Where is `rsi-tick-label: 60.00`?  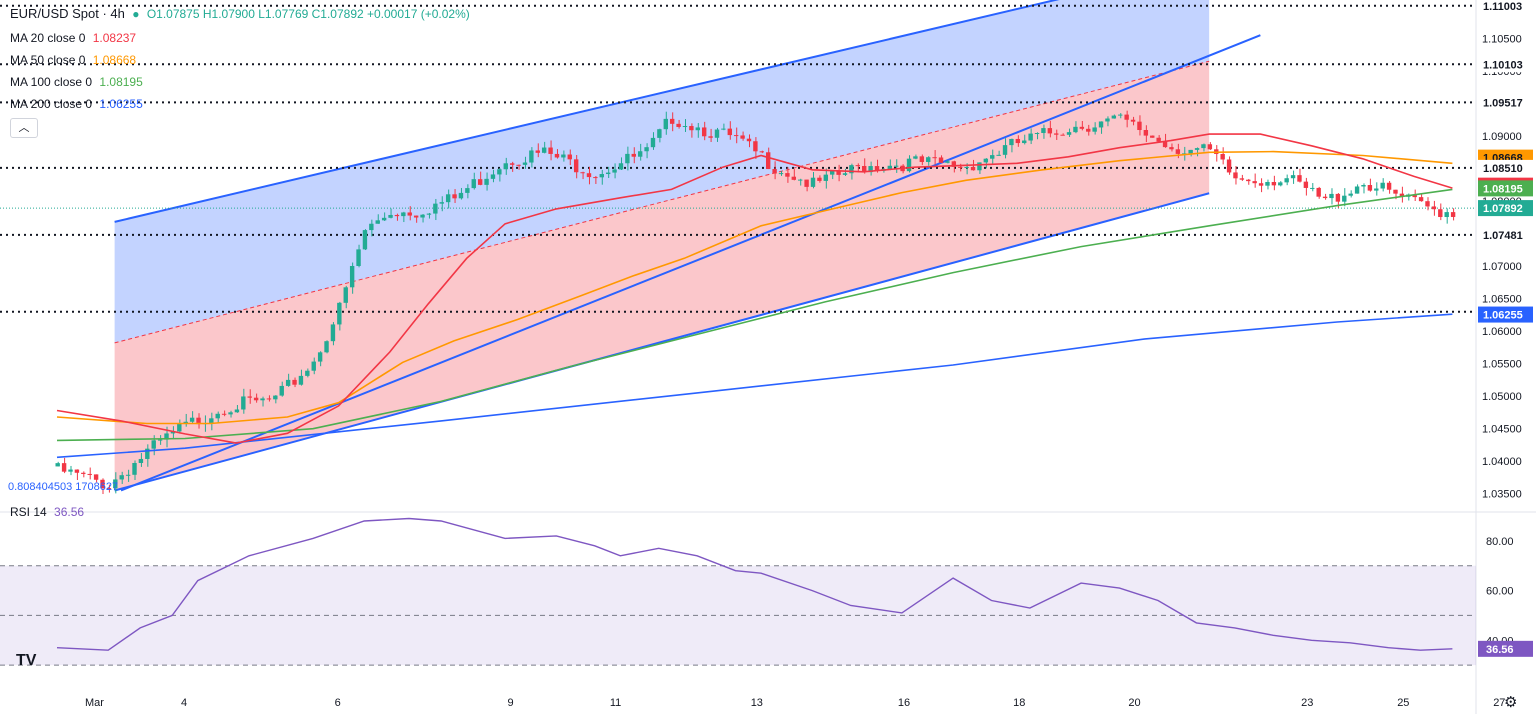 rsi-tick-label: 60.00 is located at coordinates (1500, 592).